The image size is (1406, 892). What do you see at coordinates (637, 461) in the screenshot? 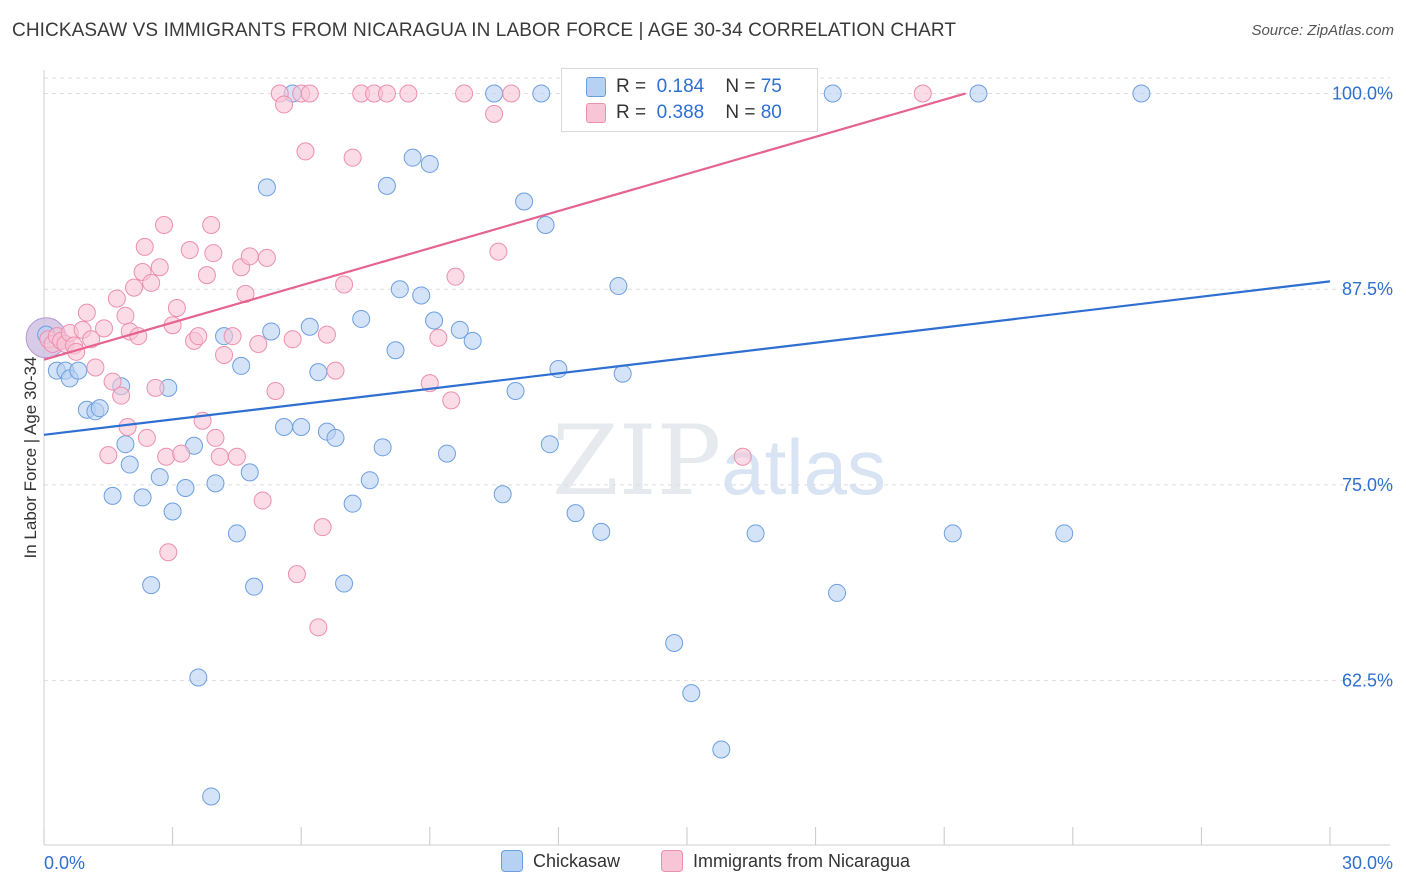
I see `watermark-zip: ZIP` at bounding box center [637, 461].